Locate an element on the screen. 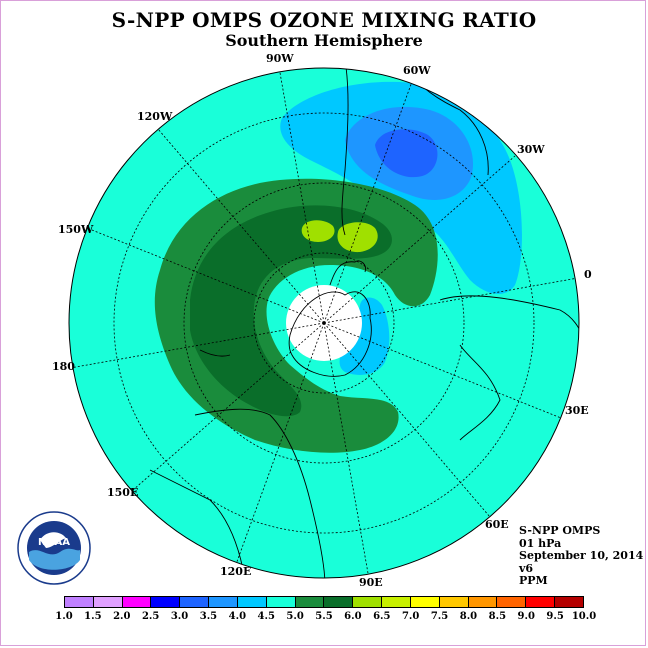 The width and height of the screenshot is (648, 648). lon-label-30w: 30W is located at coordinates (531, 149).